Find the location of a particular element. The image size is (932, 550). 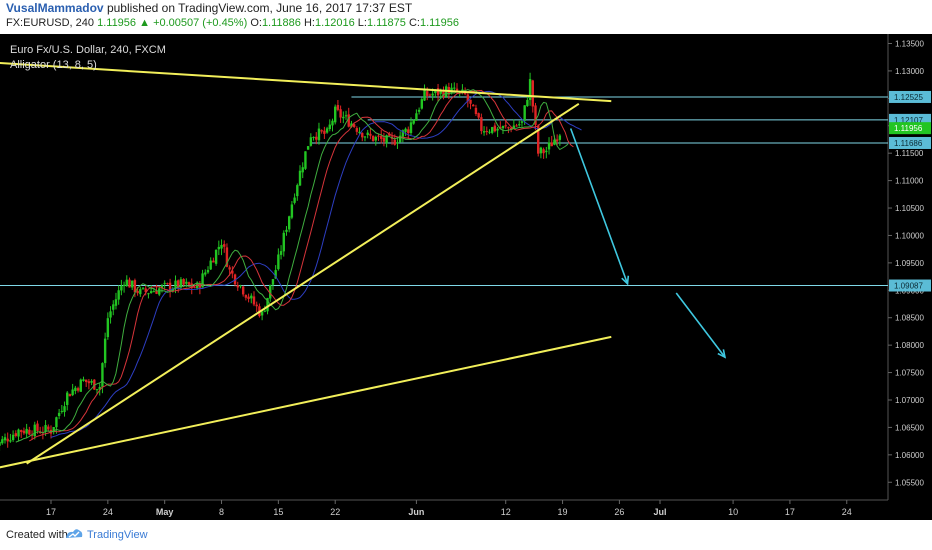

y-tick-label: 1.06000 is located at coordinates (909, 455).